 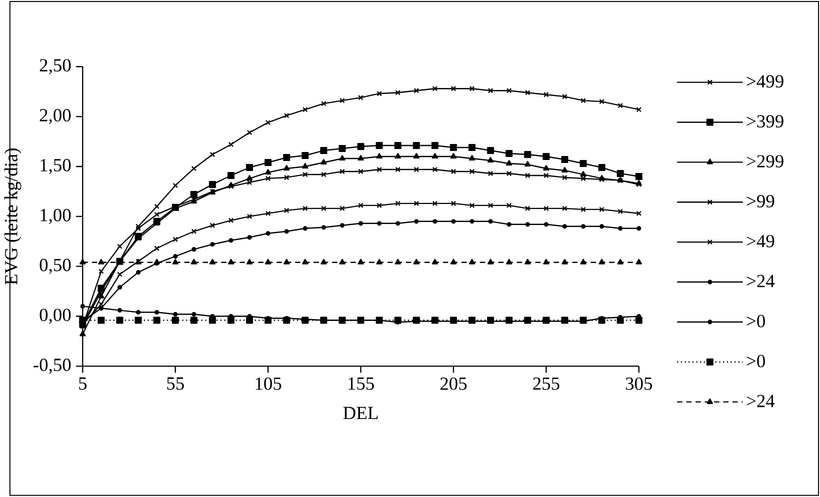 What do you see at coordinates (55, 66) in the screenshot?
I see `y-tick-label: 2,50` at bounding box center [55, 66].